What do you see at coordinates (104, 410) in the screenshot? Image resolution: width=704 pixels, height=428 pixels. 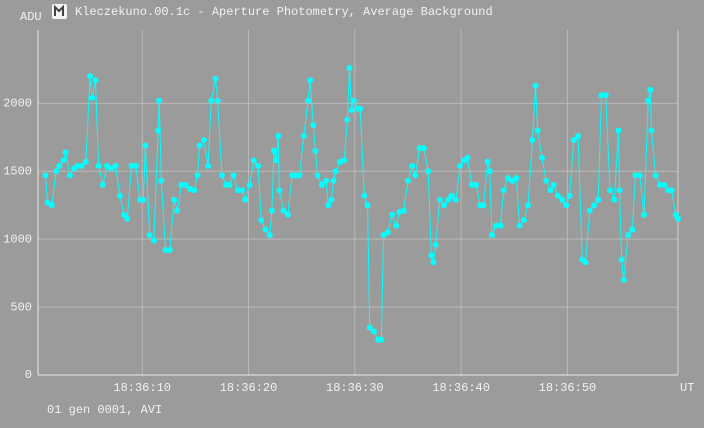 I see `footer: 01 gen 0001, AVI` at bounding box center [104, 410].